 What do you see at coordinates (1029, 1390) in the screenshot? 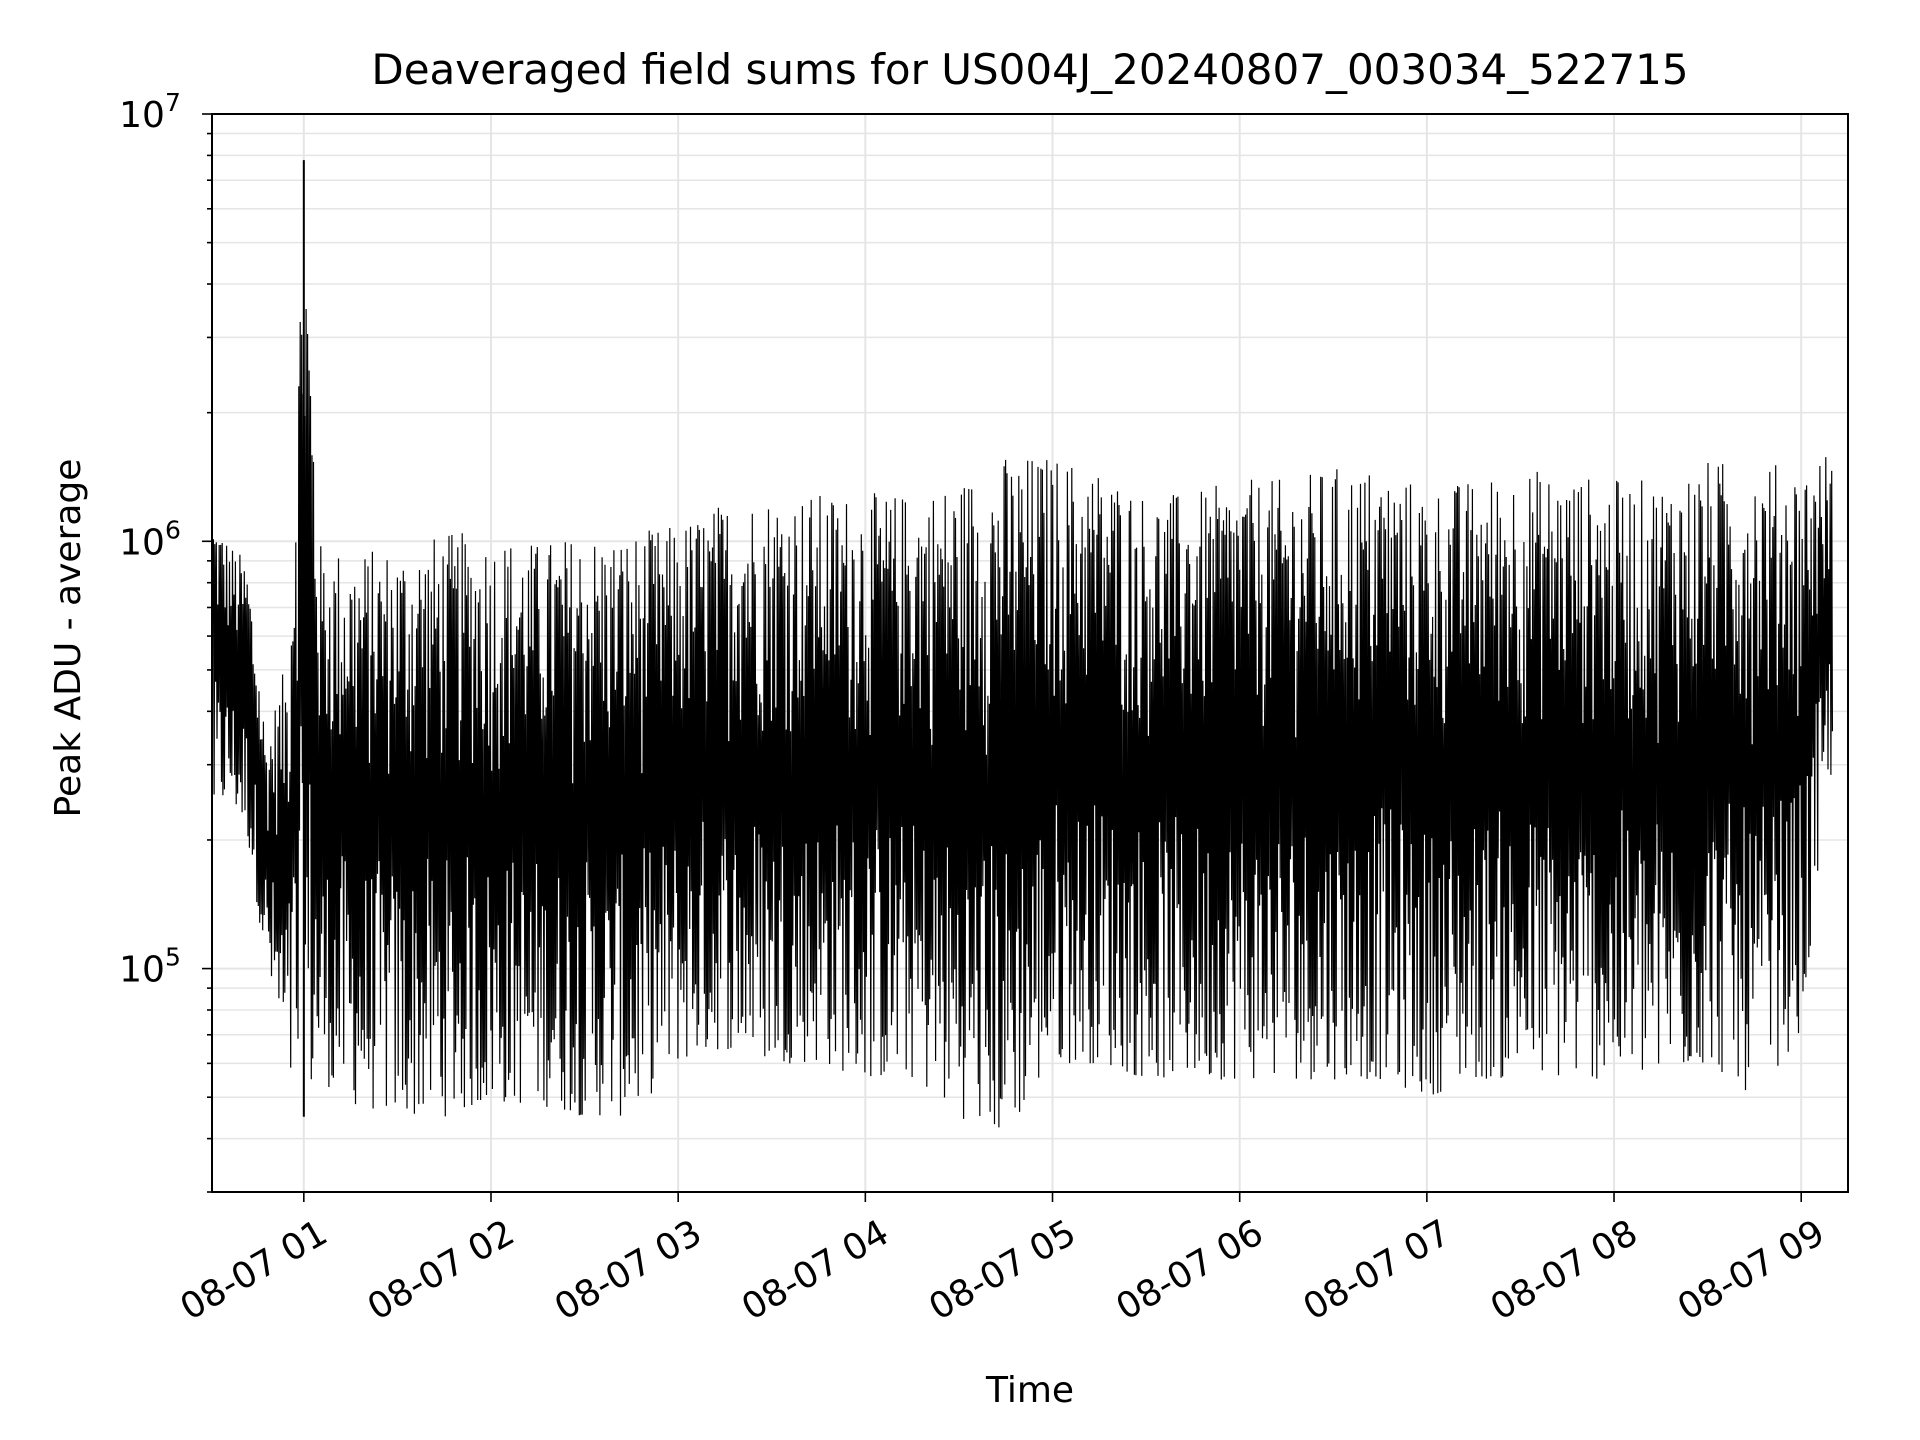
I see `x-axis-label: Time` at bounding box center [1029, 1390].